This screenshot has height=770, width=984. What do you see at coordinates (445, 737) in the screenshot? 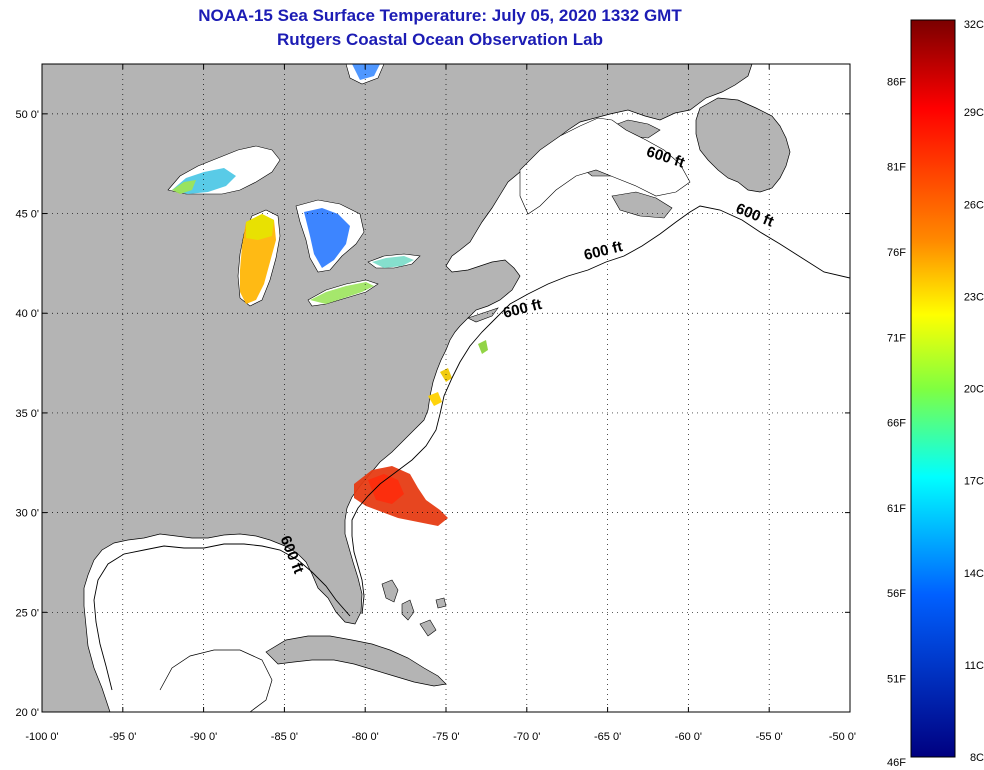
I see `lon-label: -75 0'` at bounding box center [445, 737].